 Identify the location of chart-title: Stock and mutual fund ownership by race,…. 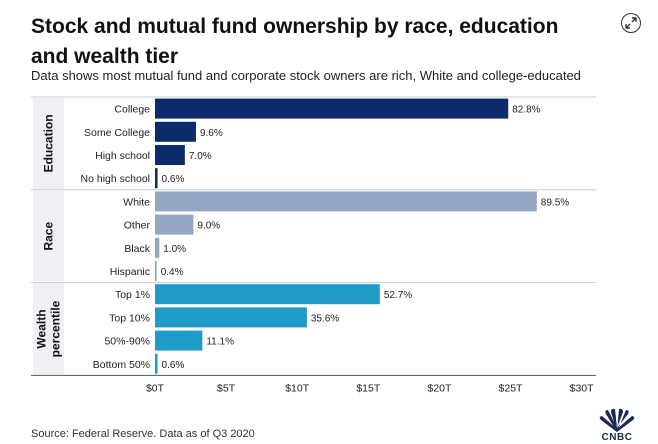
(295, 41).